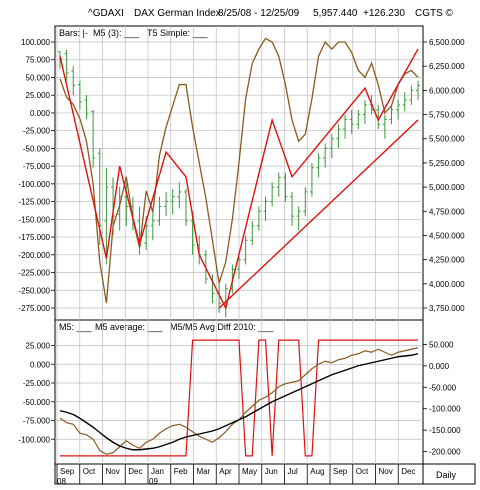 The image size is (480, 490). What do you see at coordinates (34, 308) in the screenshot?
I see `left-tick-label: -275.000` at bounding box center [34, 308].